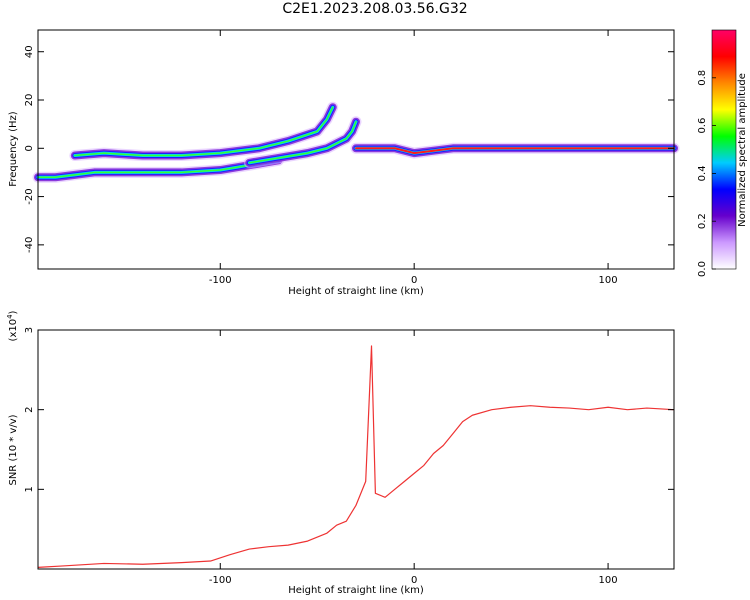 The height and width of the screenshot is (600, 750). Describe the element at coordinates (608, 580) in the screenshot. I see `snr-x-tick-label: 100` at that location.